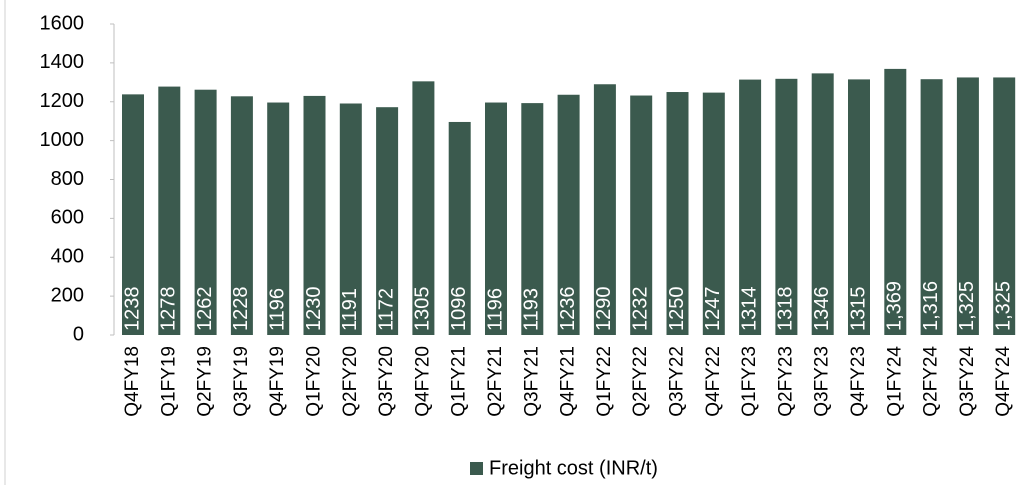 The height and width of the screenshot is (485, 1031). I want to click on x-tick-label: Q1FY19, so click(168, 381).